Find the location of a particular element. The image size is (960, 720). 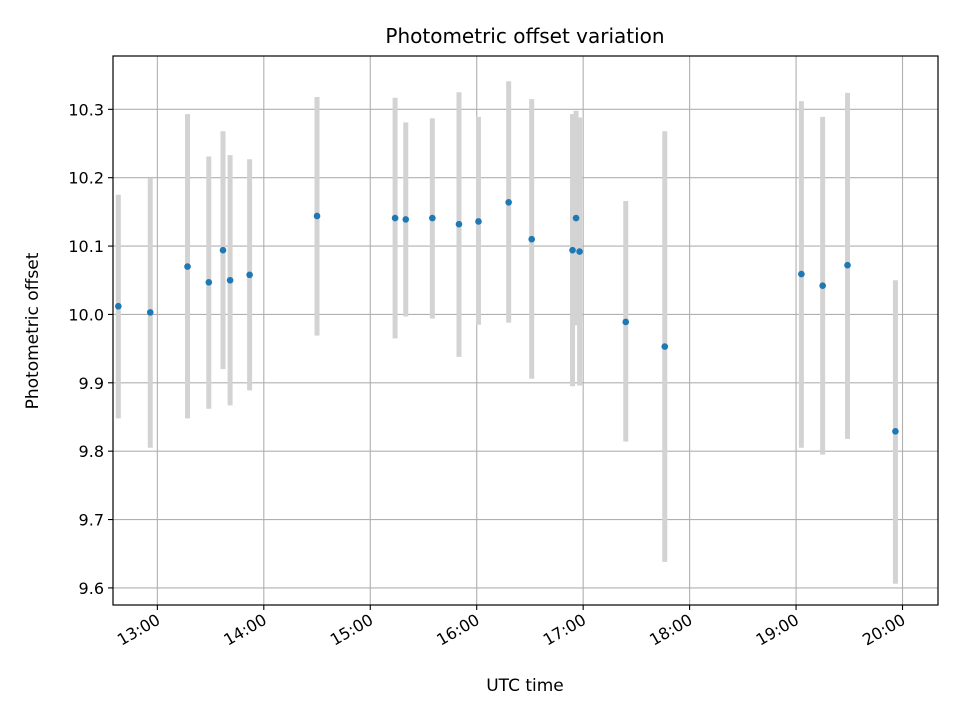

x-axis-label: UTC time is located at coordinates (525, 686).